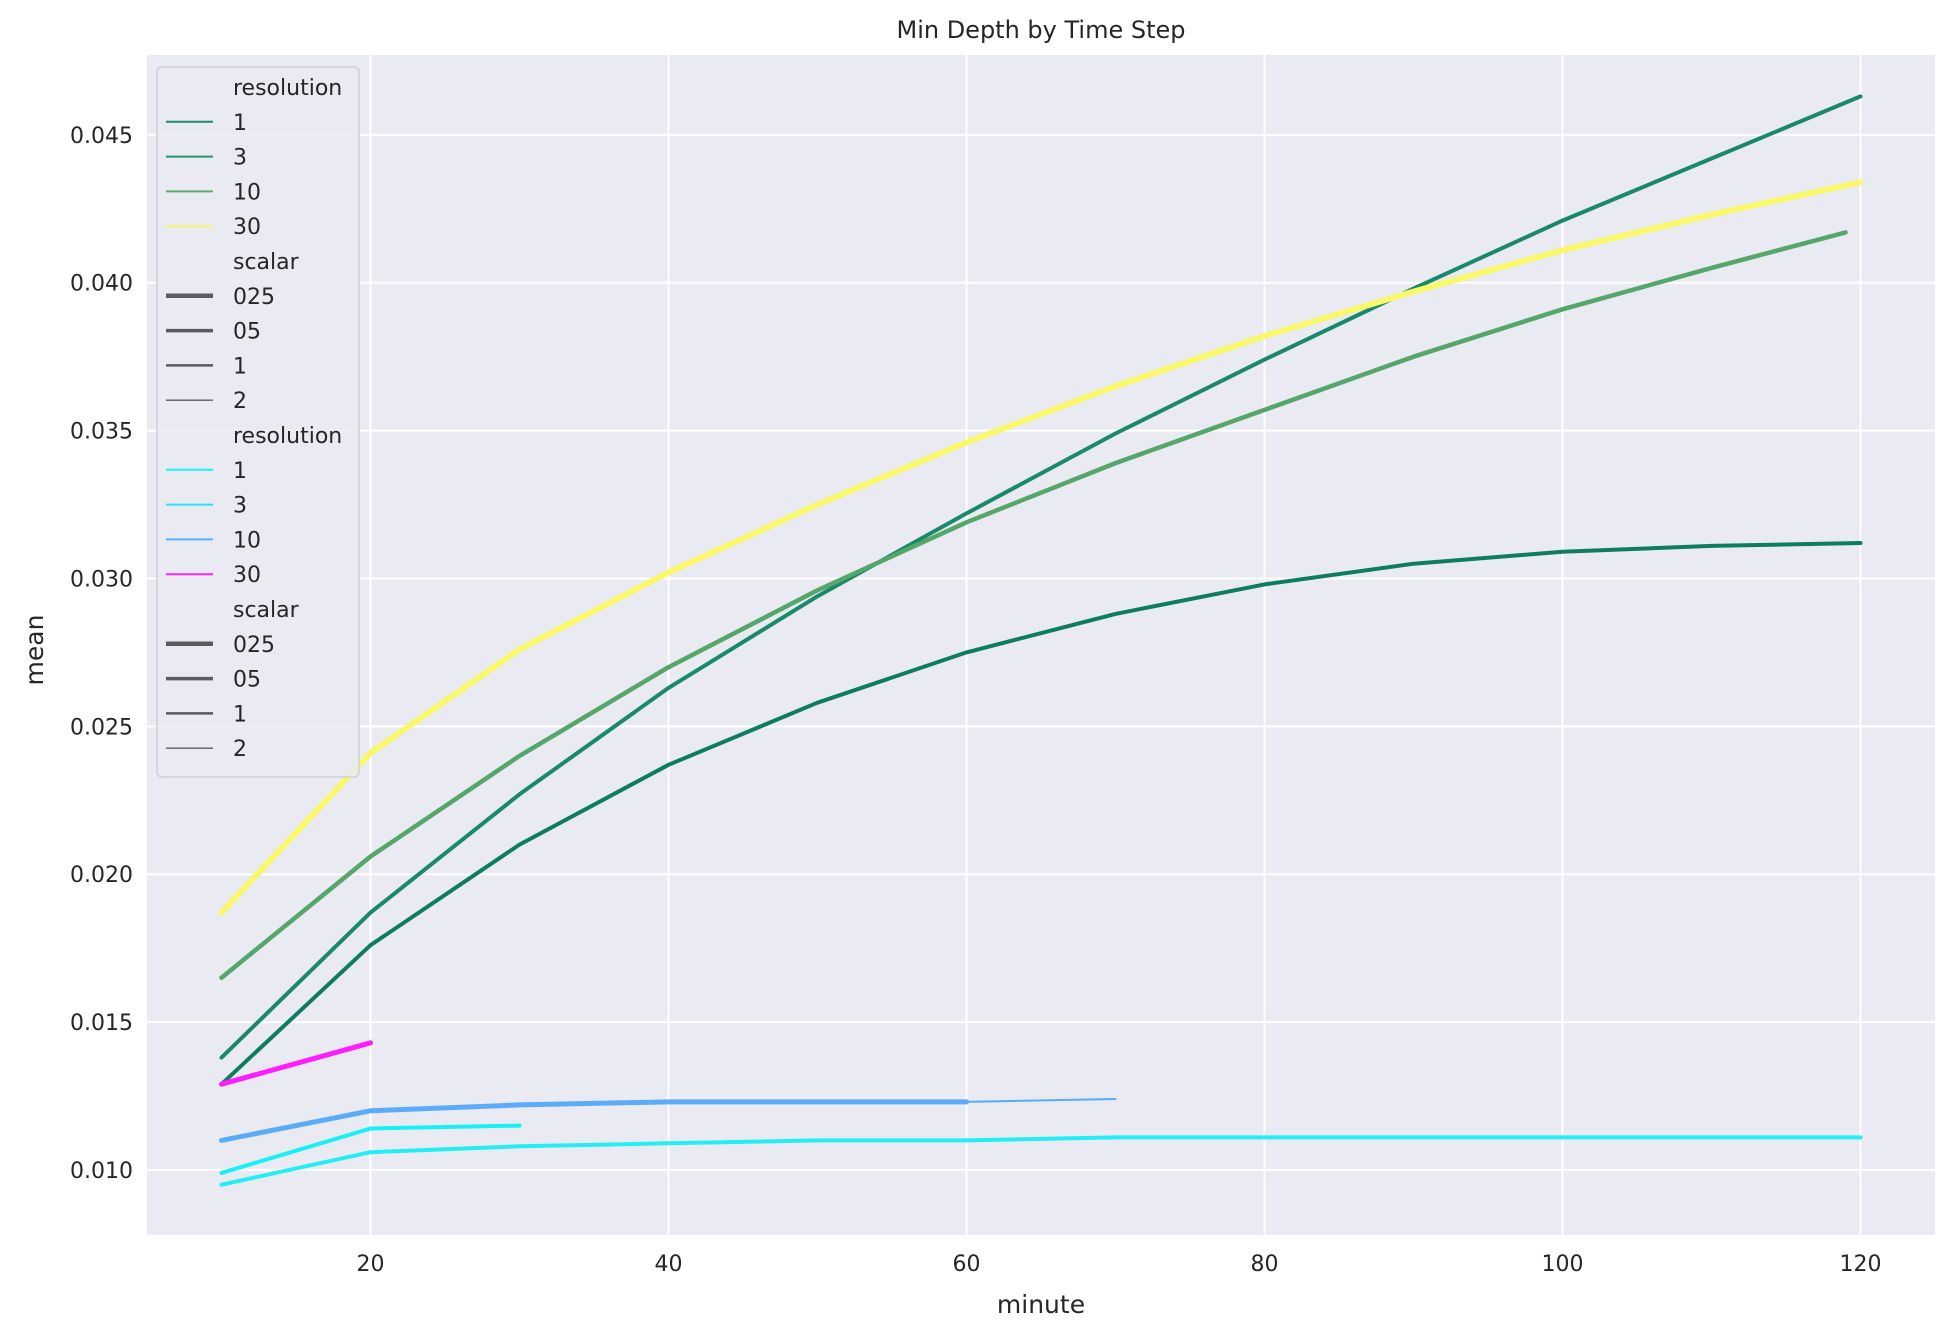 This screenshot has width=1949, height=1338. What do you see at coordinates (1040, 30) in the screenshot?
I see `chart-title: Min Depth by Time Step` at bounding box center [1040, 30].